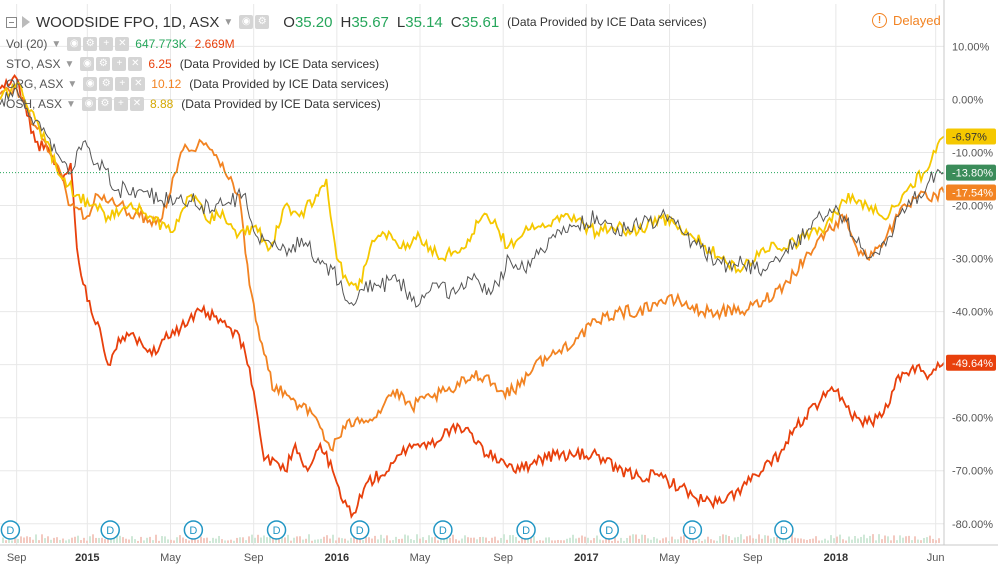 The width and height of the screenshot is (998, 569). I want to click on delayed-indicator: ! Delayed, so click(906, 20).